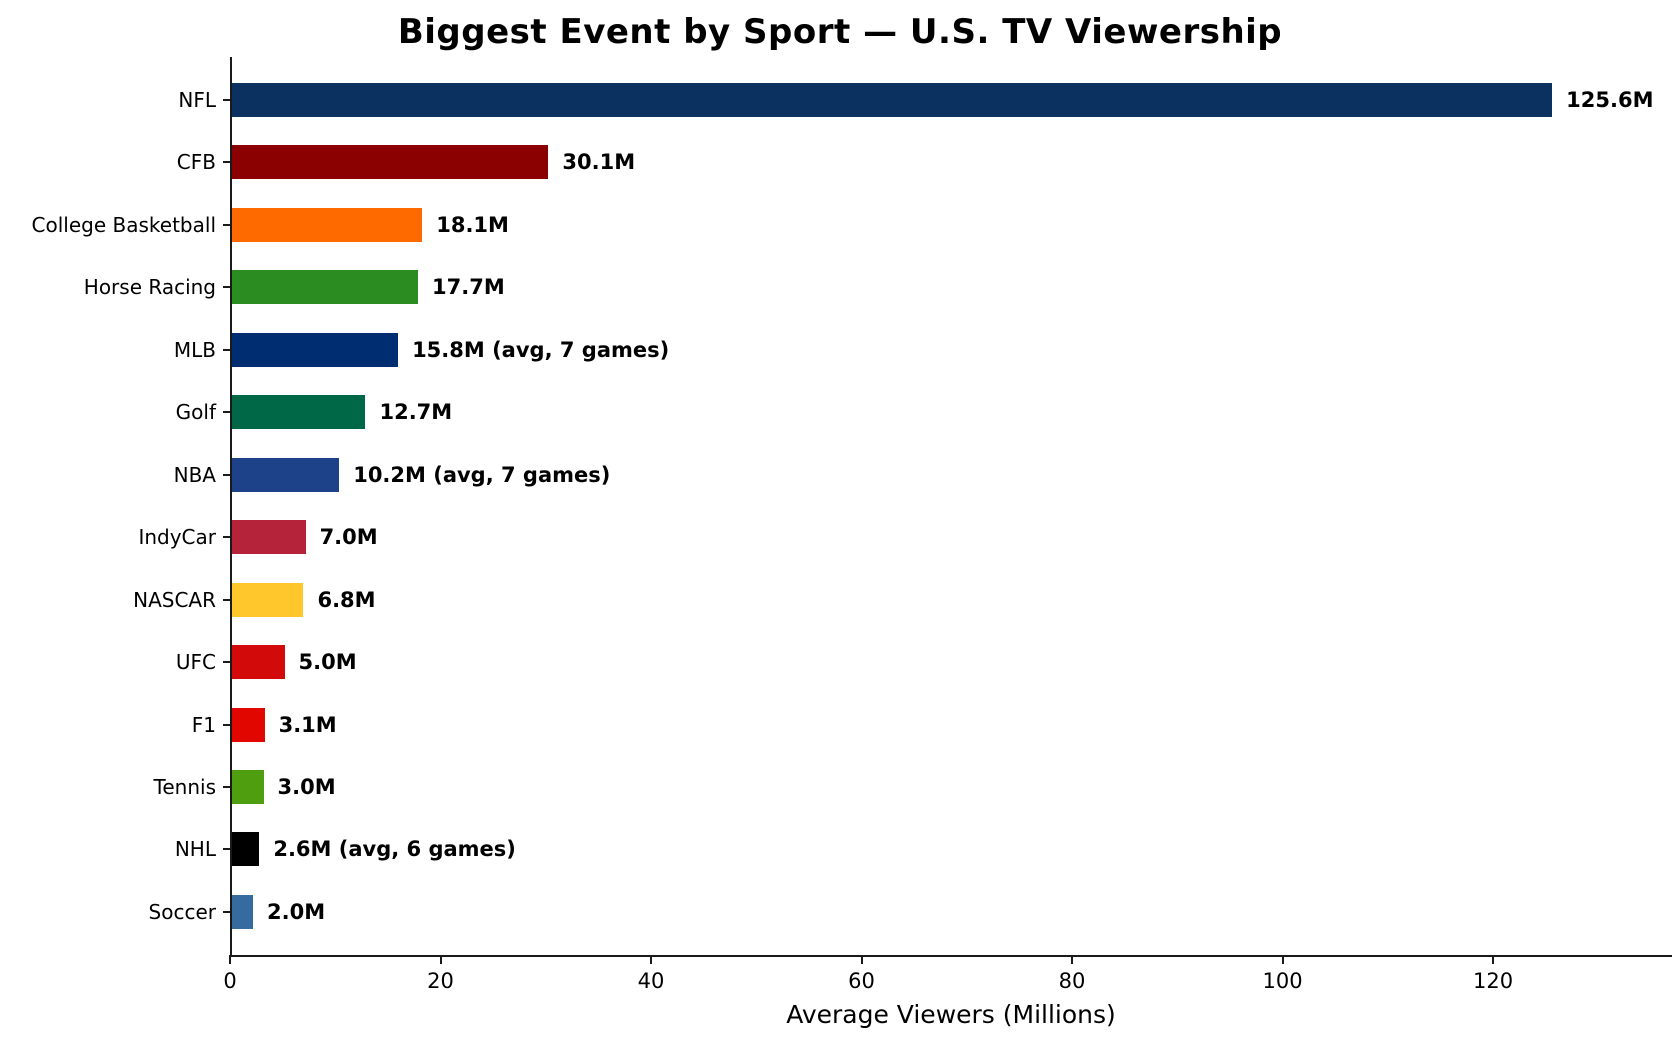 This screenshot has width=1680, height=1050. What do you see at coordinates (482, 474) in the screenshot?
I see `bar-value-label: 10.2M (avg, 7 games)` at bounding box center [482, 474].